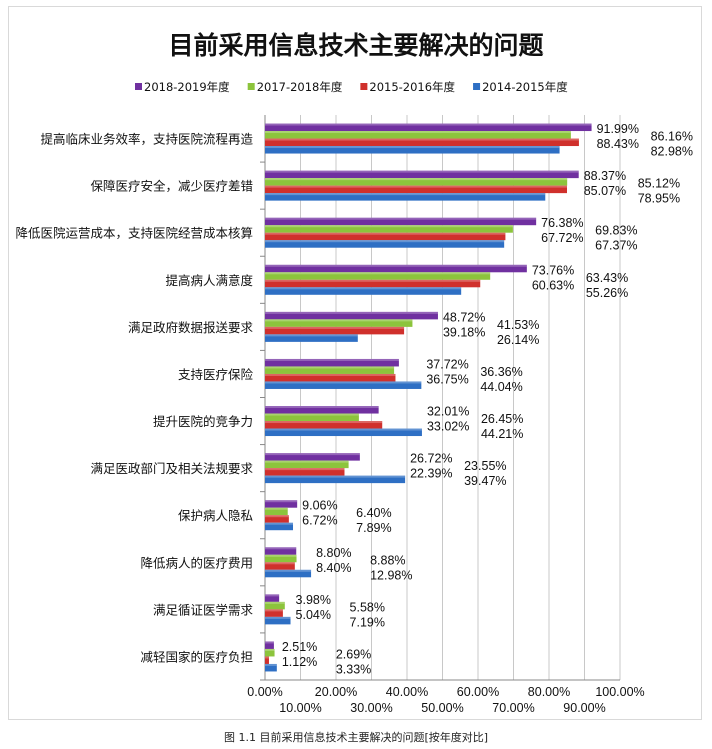  Describe the element at coordinates (618, 129) in the screenshot. I see `data-label: 91.99%` at that location.